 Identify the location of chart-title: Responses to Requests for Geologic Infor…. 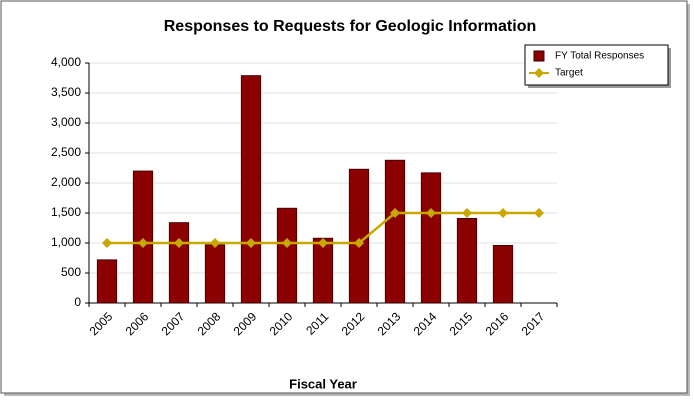
(350, 26).